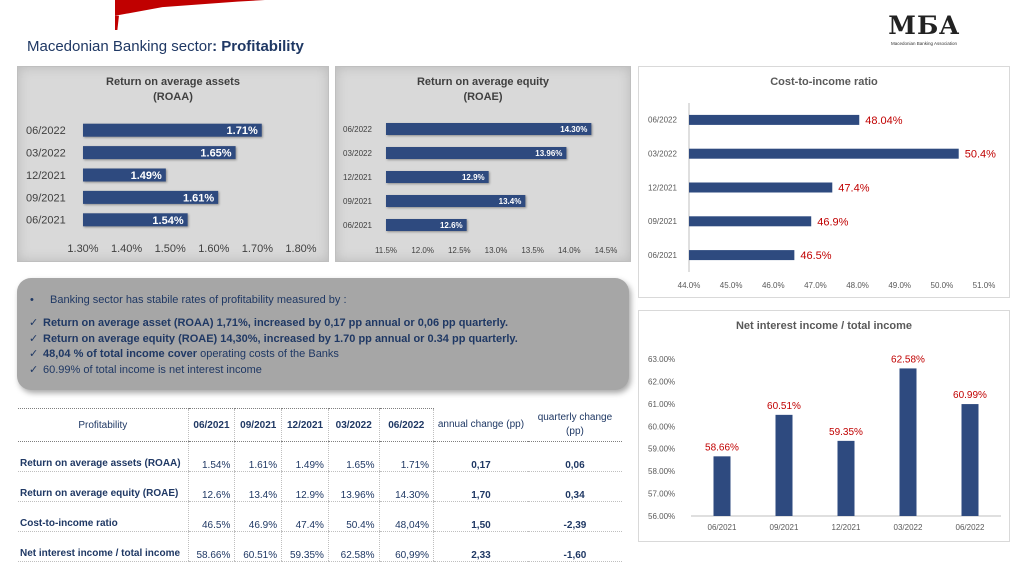  What do you see at coordinates (305, 456) in the screenshot?
I see `table-cell: 1.49%` at bounding box center [305, 456].